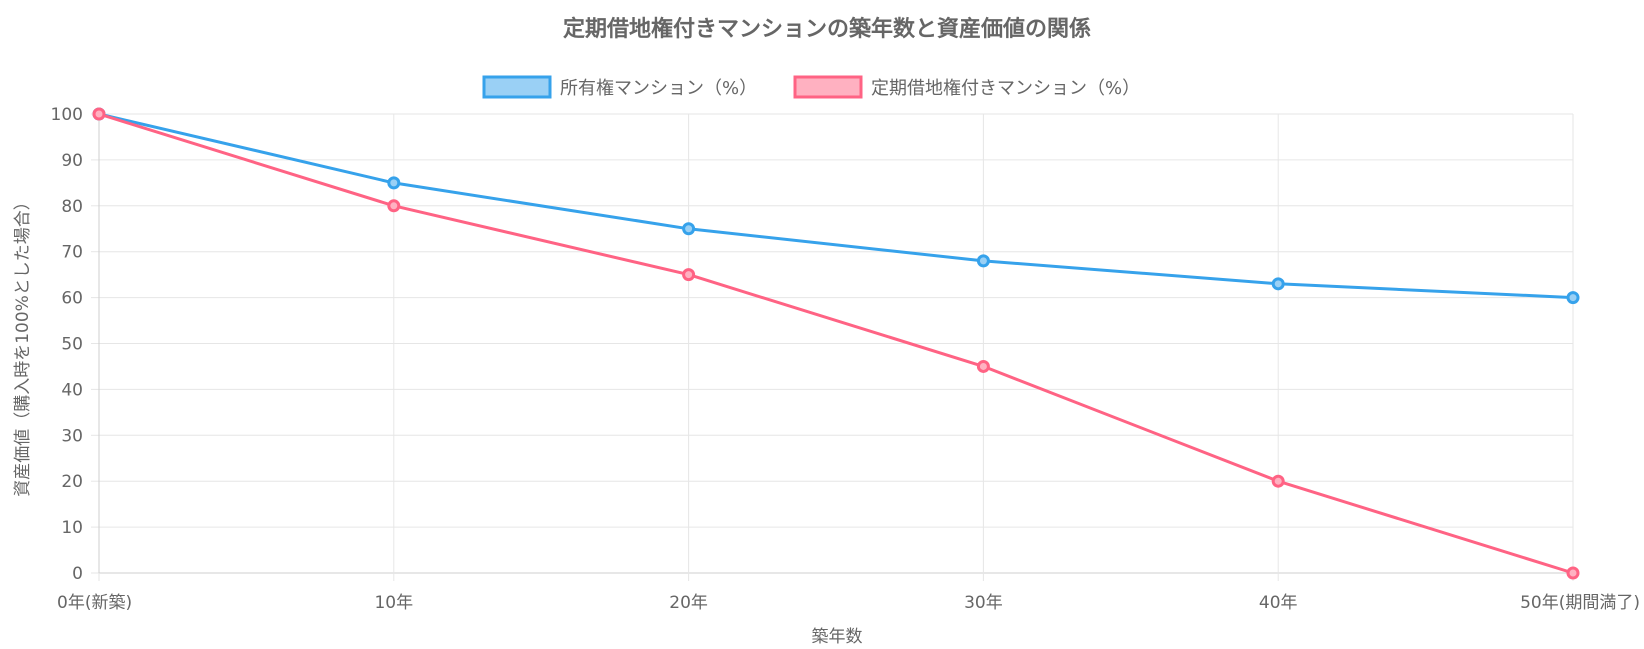 This screenshot has height=649, width=1644. Describe the element at coordinates (828, 87) in the screenshot. I see `legend-swatch-leasehold` at that location.